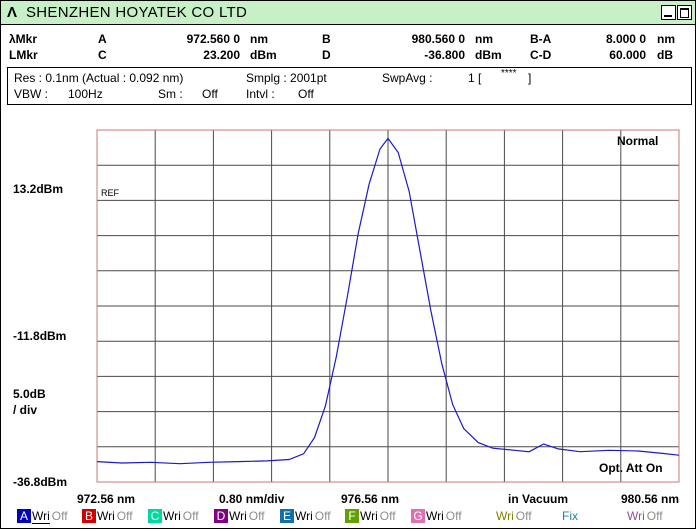 Image resolution: width=696 pixels, height=529 pixels. I want to click on trace-g-selector: G Wri Off, so click(436, 517).